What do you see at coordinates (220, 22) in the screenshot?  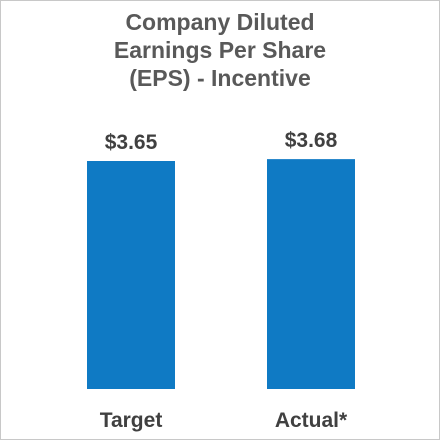 I see `chart-title-line-1: Company Diluted` at bounding box center [220, 22].